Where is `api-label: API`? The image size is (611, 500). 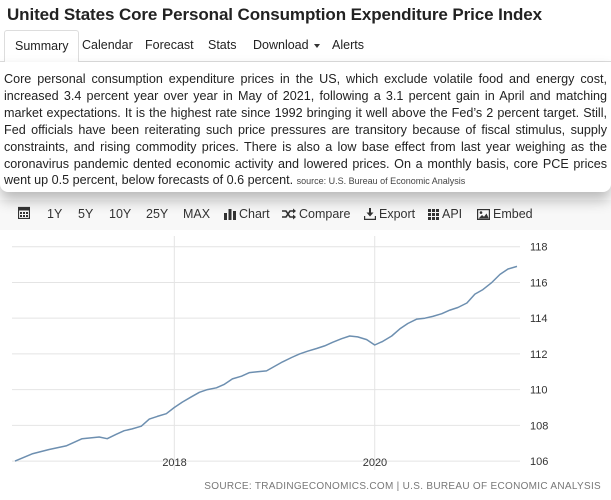
api-label: API is located at coordinates (452, 214).